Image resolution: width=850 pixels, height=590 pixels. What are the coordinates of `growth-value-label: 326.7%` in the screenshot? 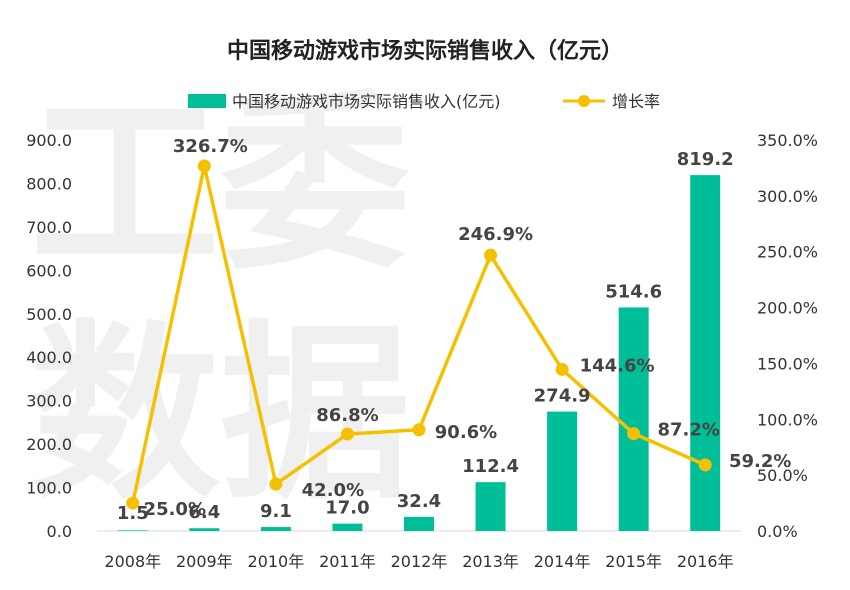 It's located at (210, 146).